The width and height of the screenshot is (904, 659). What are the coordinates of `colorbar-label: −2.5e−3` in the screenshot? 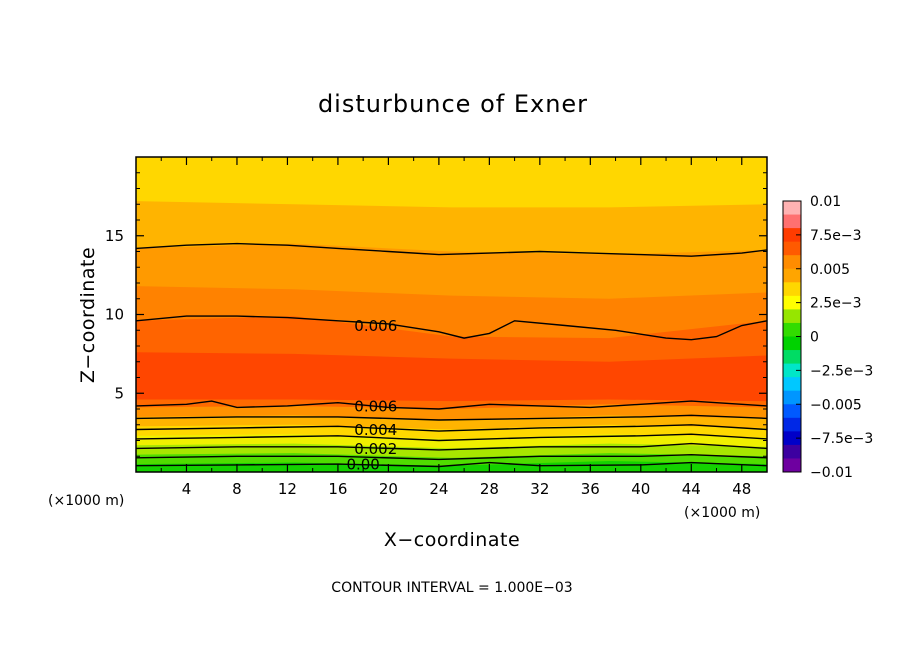 It's located at (841, 371).